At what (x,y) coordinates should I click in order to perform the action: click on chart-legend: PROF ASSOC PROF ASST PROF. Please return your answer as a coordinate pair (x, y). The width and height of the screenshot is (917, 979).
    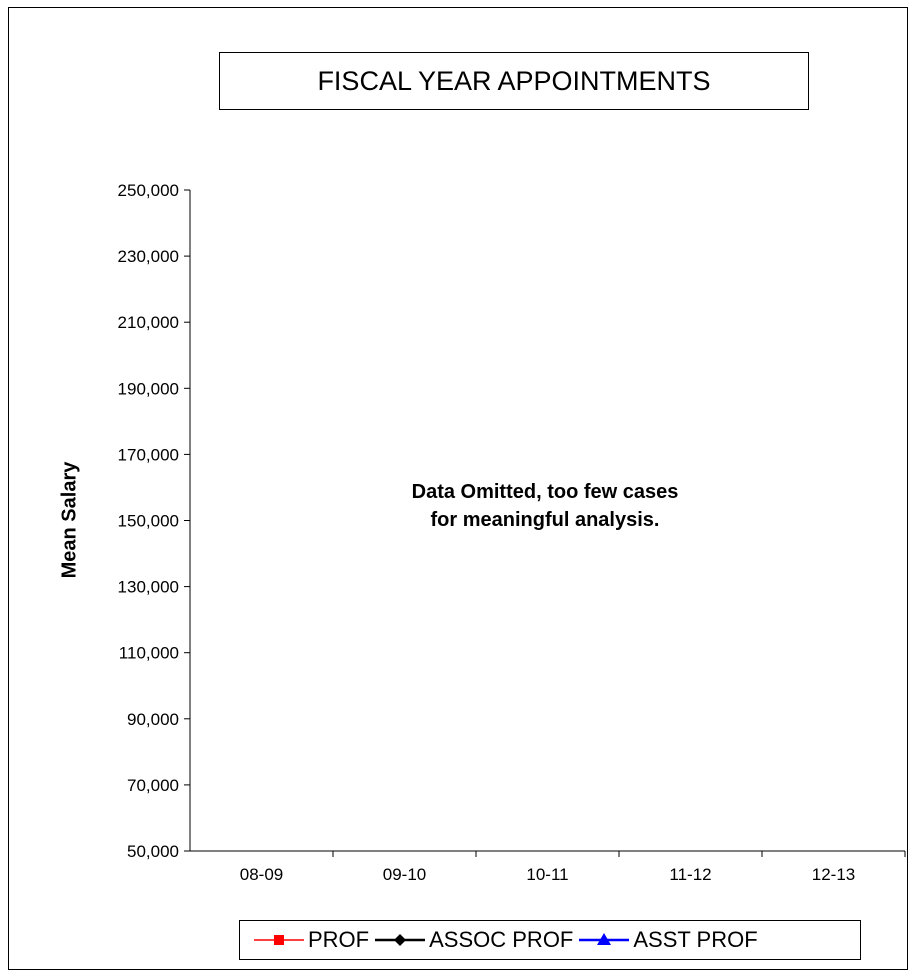
    Looking at the image, I should click on (550, 940).